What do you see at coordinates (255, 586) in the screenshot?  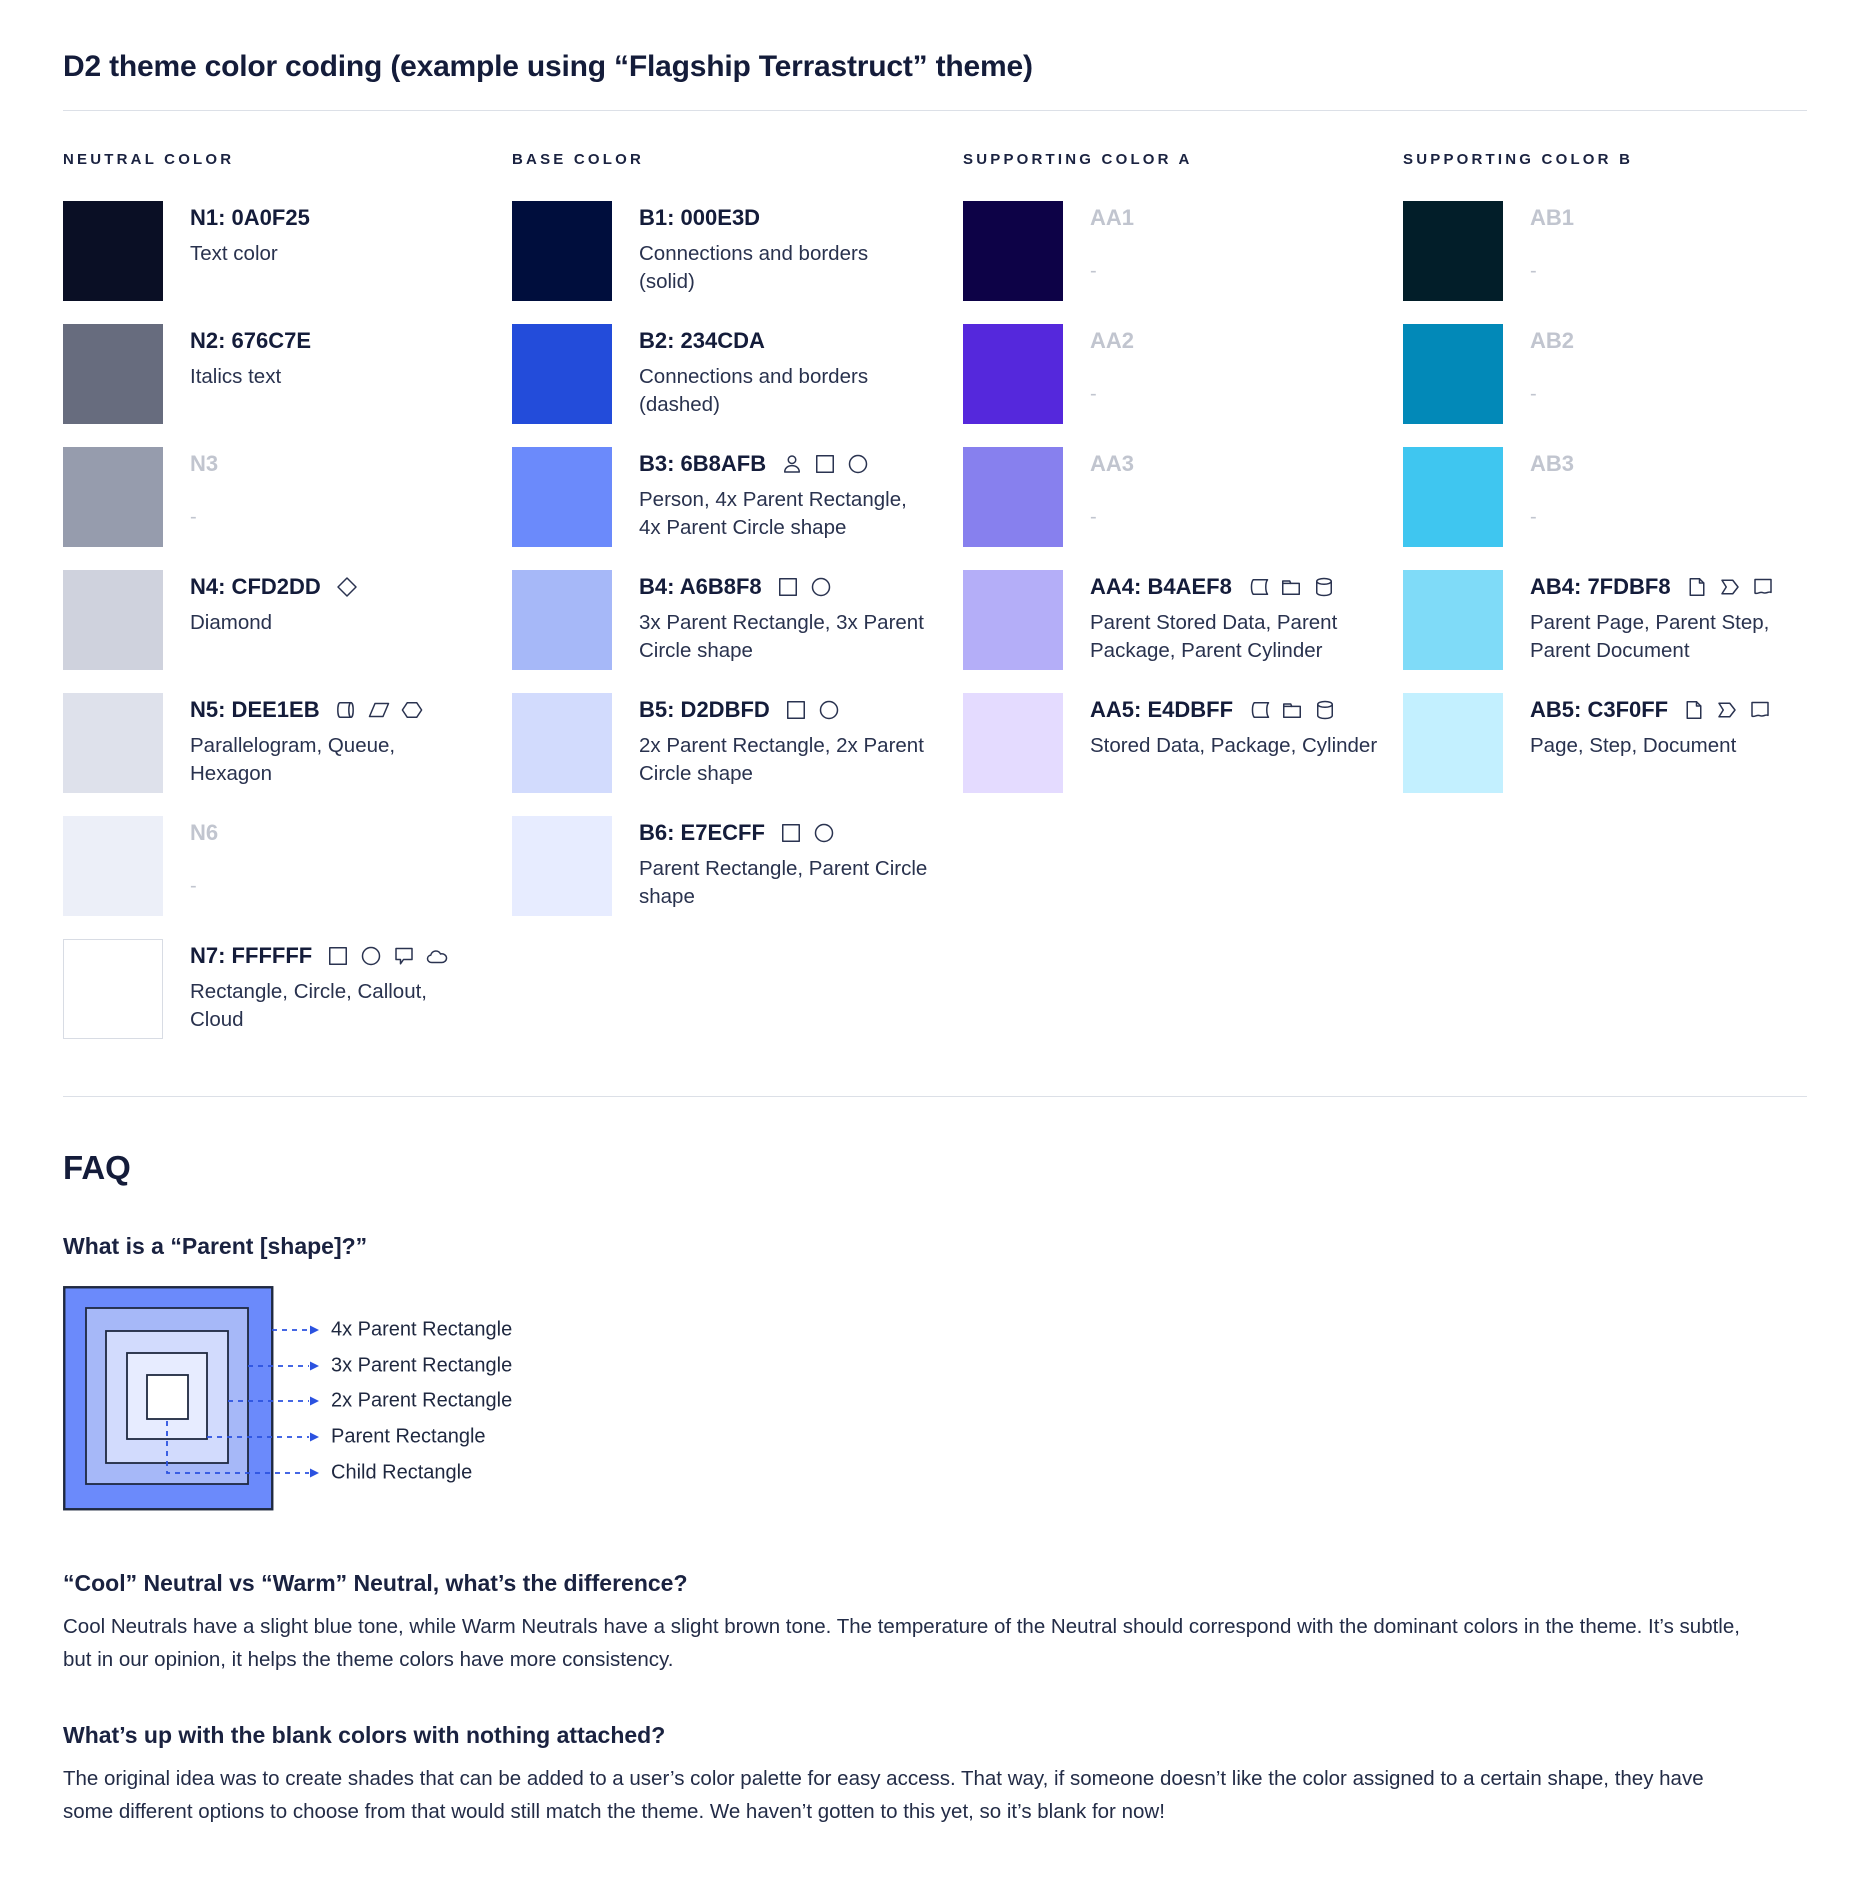 I see `color-entry-name: N4: CFD2DD` at bounding box center [255, 586].